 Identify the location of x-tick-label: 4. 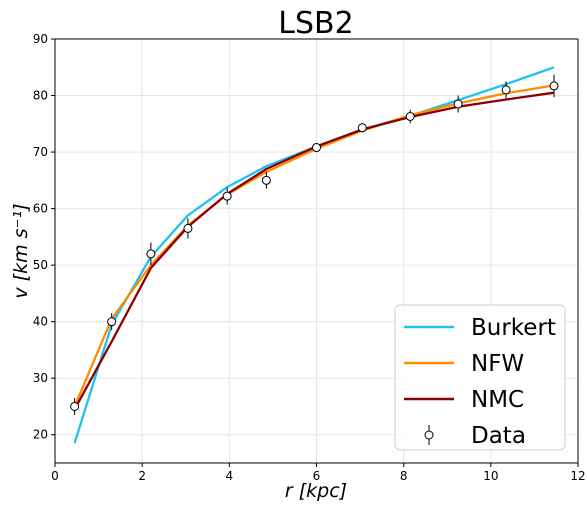
(230, 476).